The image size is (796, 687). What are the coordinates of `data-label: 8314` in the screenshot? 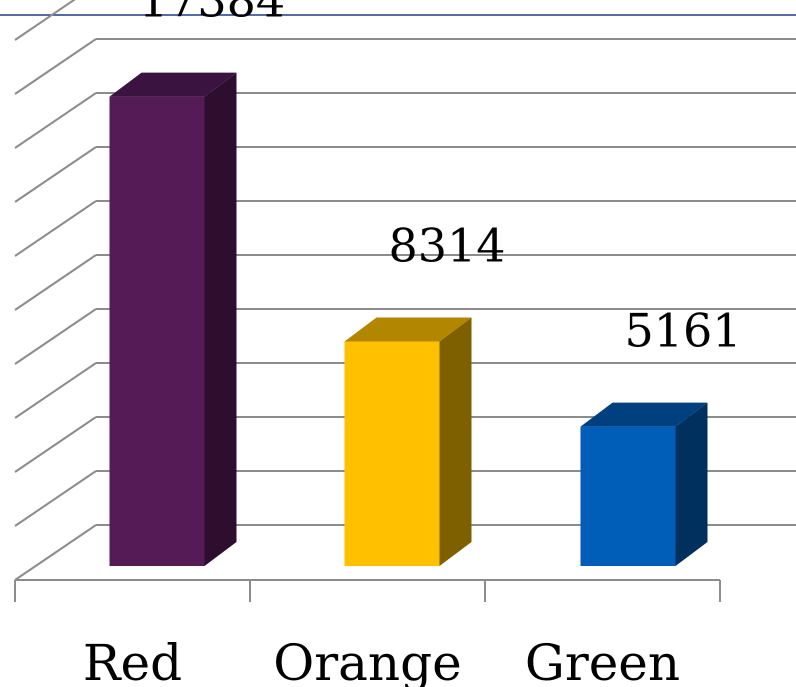 It's located at (446, 246).